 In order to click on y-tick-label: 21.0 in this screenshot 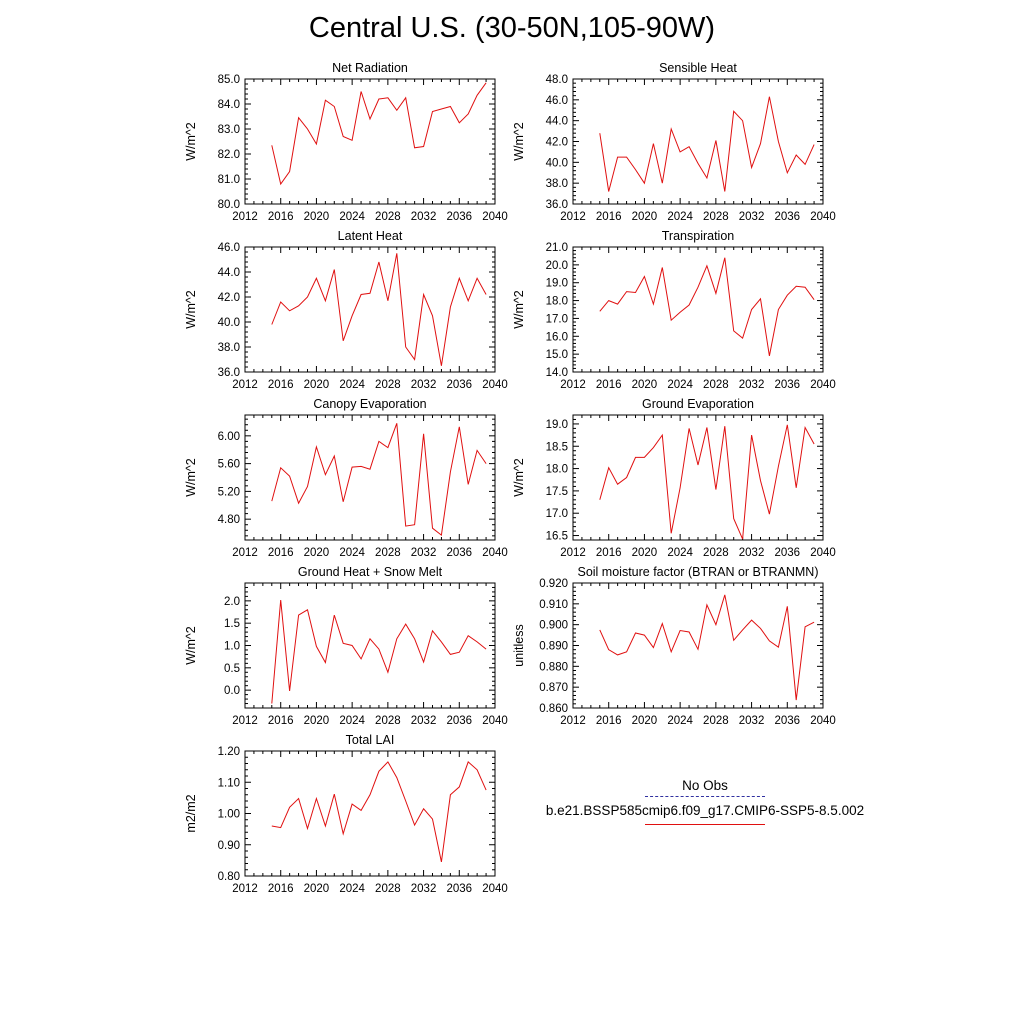, I will do `click(557, 248)`.